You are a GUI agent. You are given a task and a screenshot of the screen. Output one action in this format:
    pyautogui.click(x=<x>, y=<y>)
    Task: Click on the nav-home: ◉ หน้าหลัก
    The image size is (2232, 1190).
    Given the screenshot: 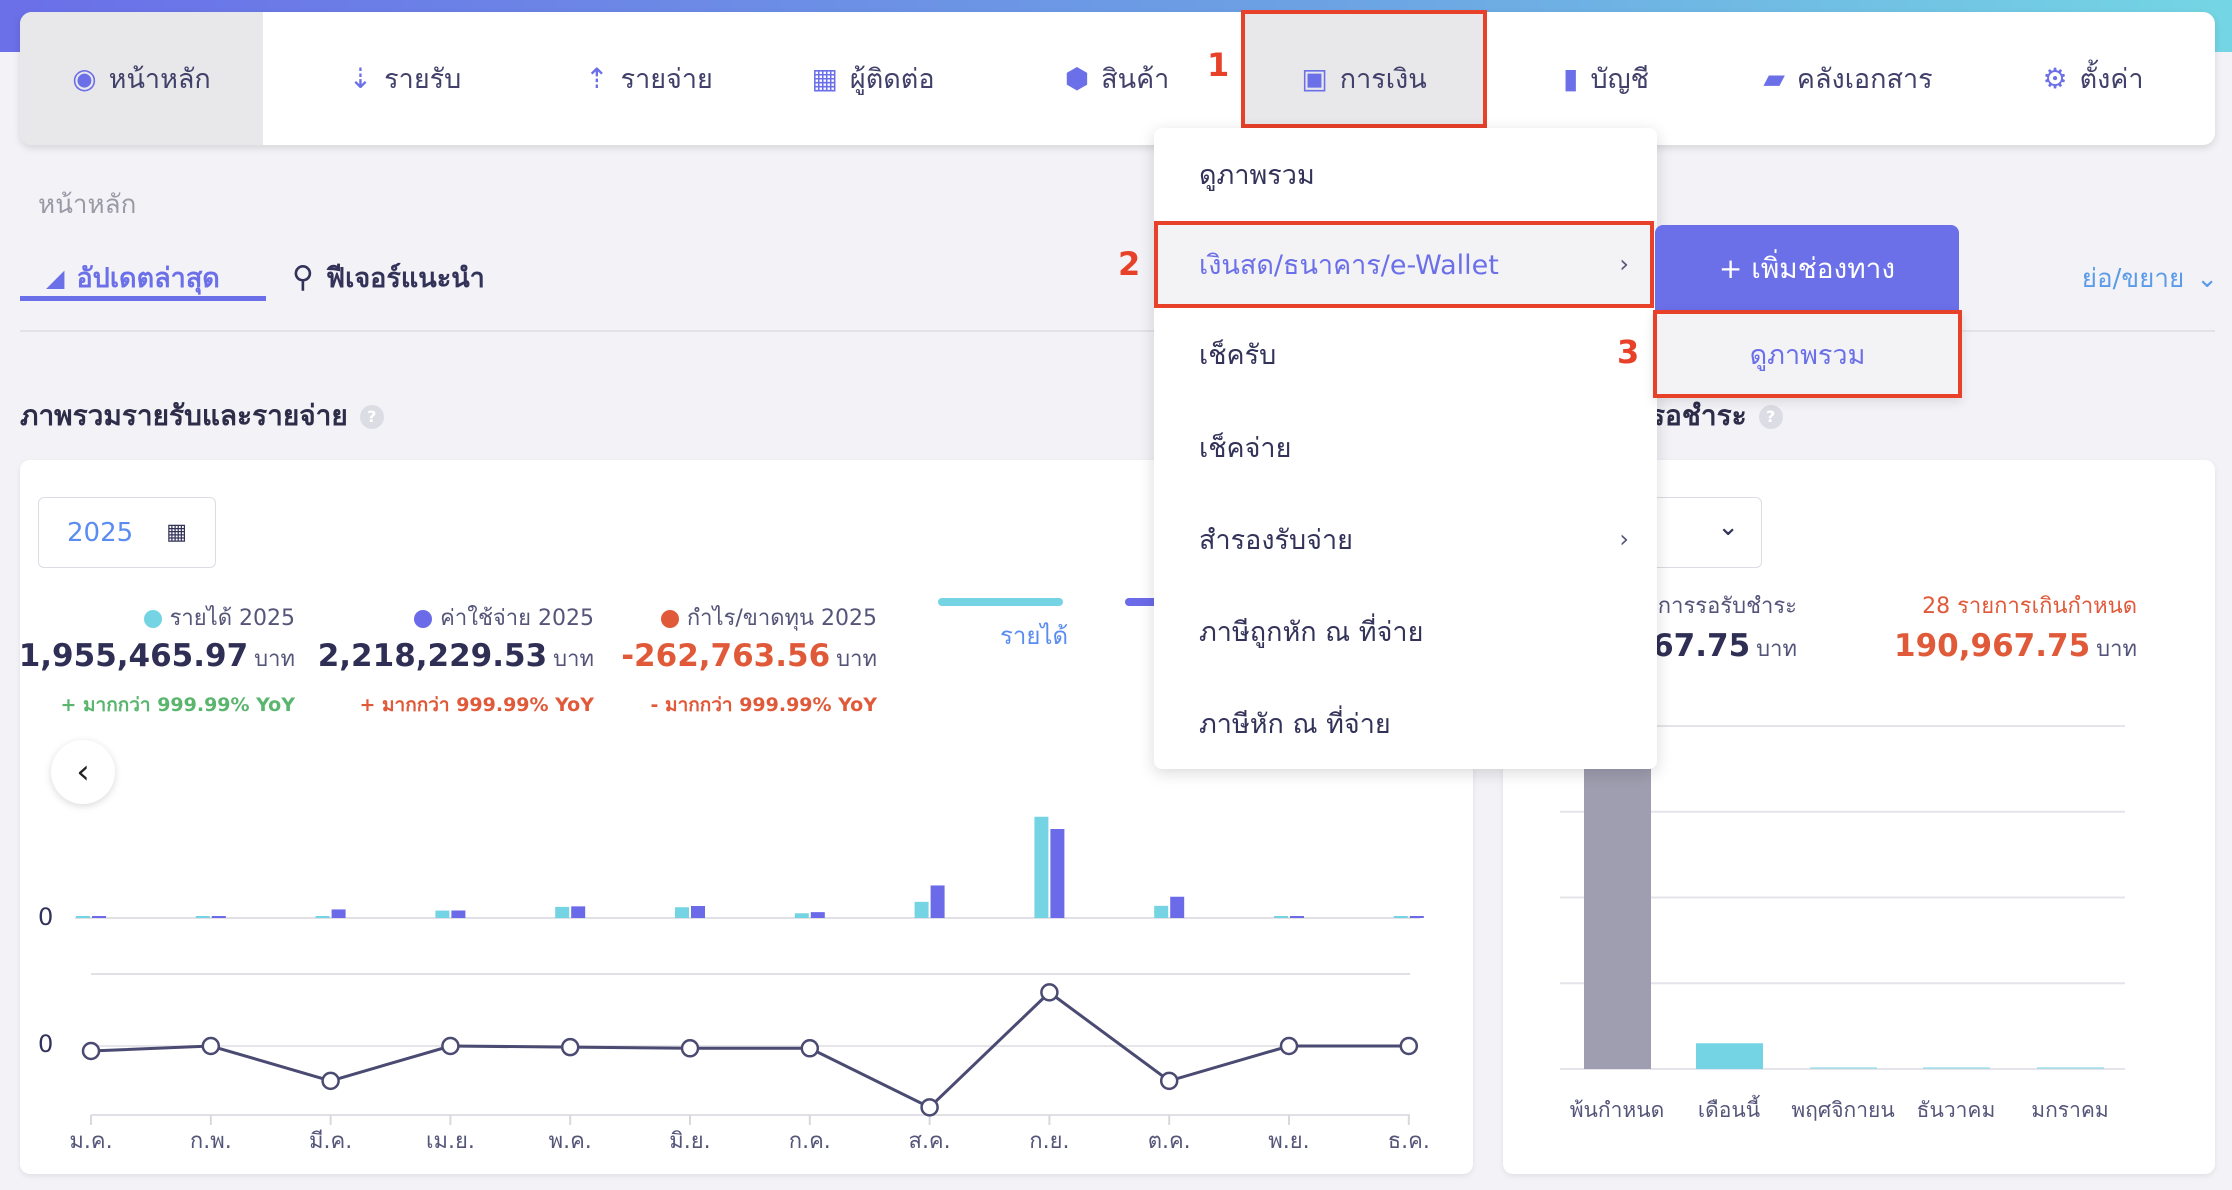 What is the action you would take?
    pyautogui.click(x=141, y=78)
    